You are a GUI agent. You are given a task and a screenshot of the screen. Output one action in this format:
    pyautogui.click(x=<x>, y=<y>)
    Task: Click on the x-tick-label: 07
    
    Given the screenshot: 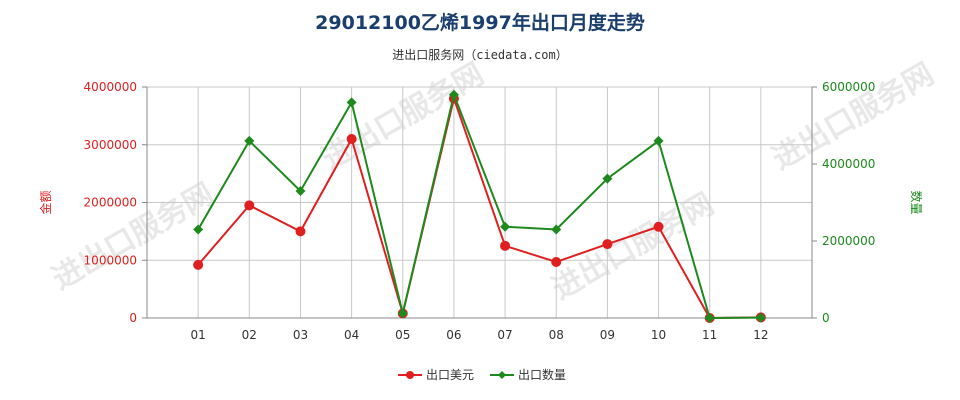 What is the action you would take?
    pyautogui.click(x=504, y=335)
    